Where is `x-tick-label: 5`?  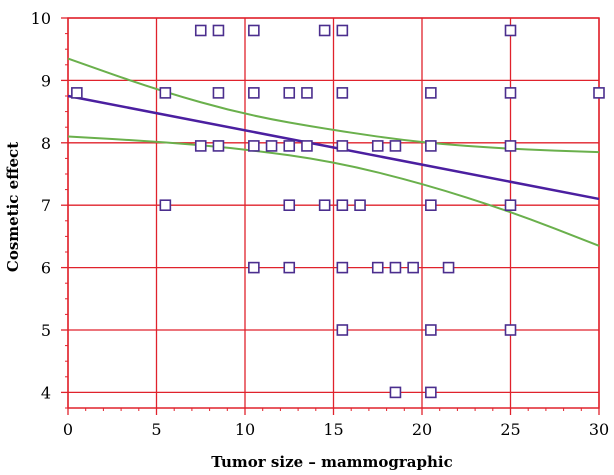 x-tick-label: 5 is located at coordinates (156, 429).